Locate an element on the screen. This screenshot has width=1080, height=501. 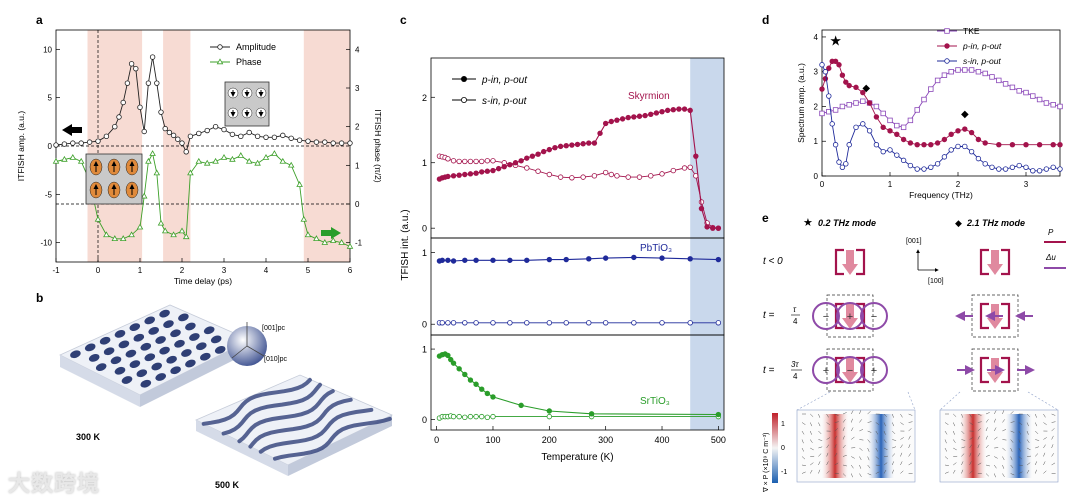
panel-label-c: c is located at coordinates (403, 20).